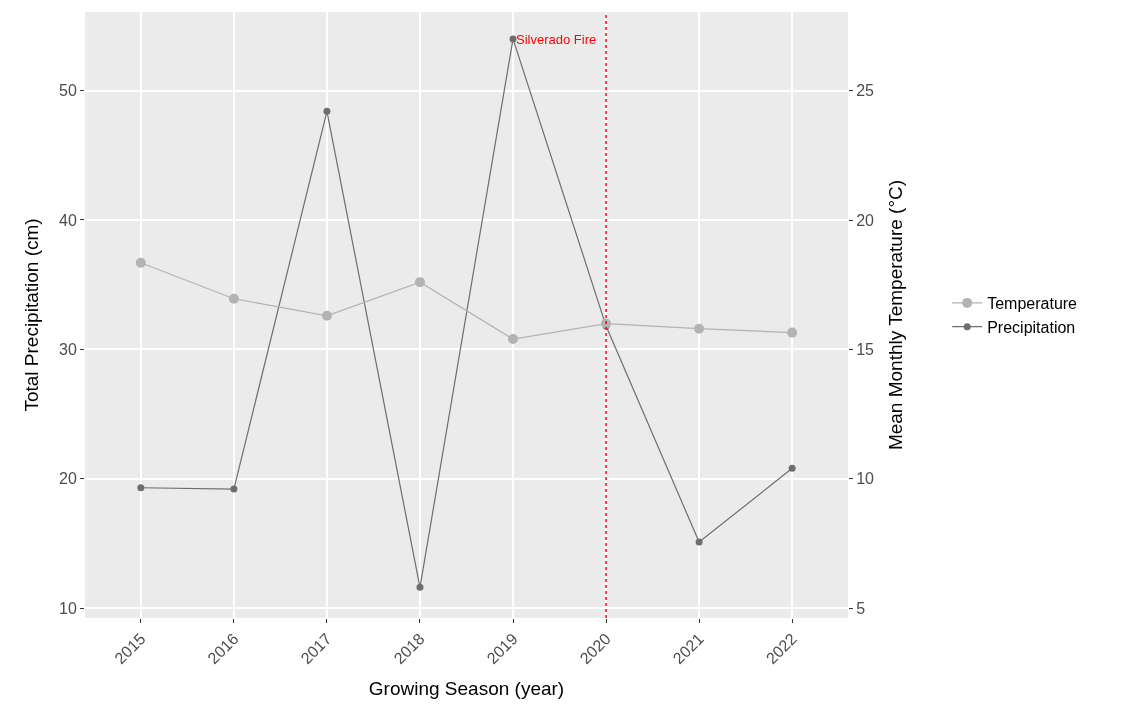 The width and height of the screenshot is (1138, 707). What do you see at coordinates (861, 608) in the screenshot?
I see `y2-tick-label: 5` at bounding box center [861, 608].